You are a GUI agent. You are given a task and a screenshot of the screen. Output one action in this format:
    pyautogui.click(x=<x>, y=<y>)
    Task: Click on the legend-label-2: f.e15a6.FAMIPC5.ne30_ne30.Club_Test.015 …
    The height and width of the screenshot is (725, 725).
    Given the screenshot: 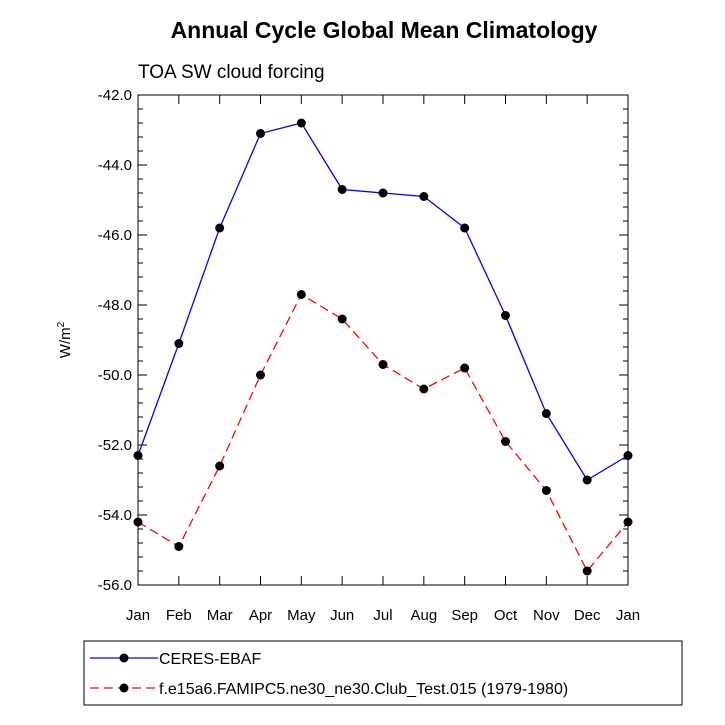 What is the action you would take?
    pyautogui.click(x=363, y=689)
    